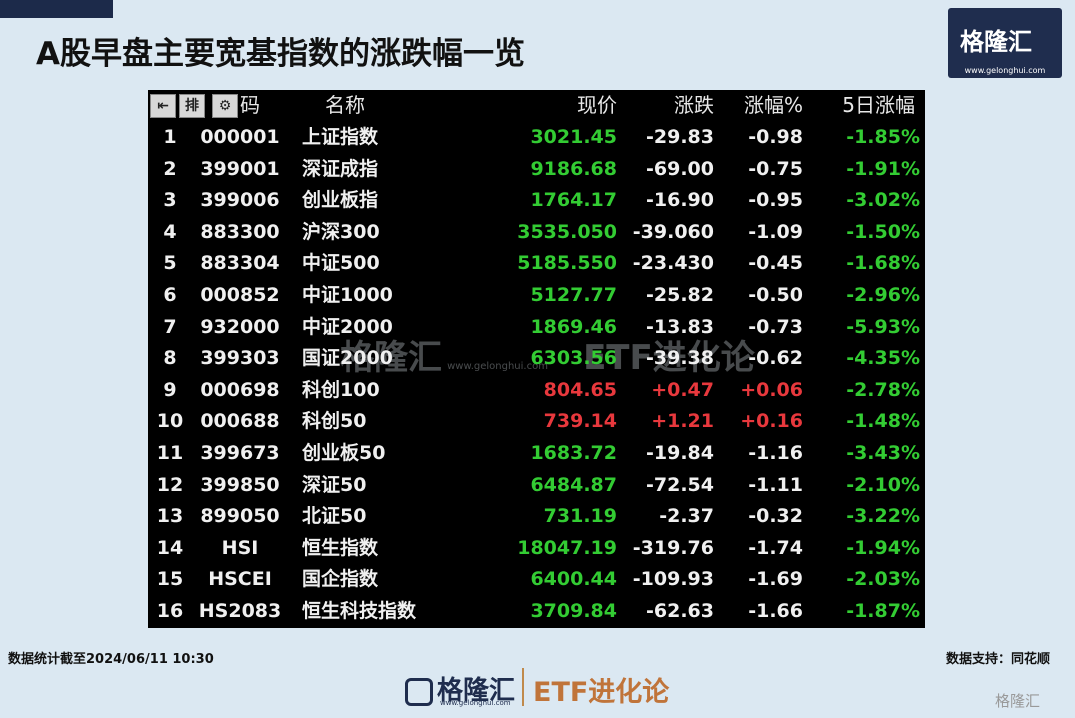  Describe the element at coordinates (170, 263) in the screenshot. I see `row-index: 5` at that location.